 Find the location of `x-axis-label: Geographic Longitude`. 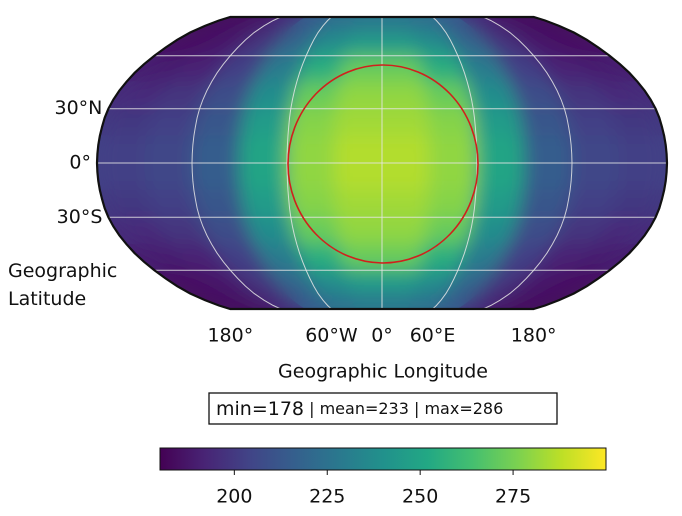

x-axis-label: Geographic Longitude is located at coordinates (383, 372).